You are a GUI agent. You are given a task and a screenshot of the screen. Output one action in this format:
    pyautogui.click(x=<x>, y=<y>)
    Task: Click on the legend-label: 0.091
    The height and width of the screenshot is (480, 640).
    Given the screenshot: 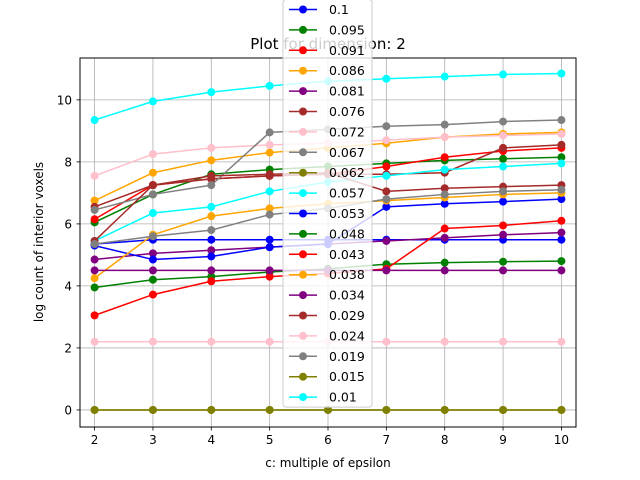 What is the action you would take?
    pyautogui.click(x=347, y=50)
    